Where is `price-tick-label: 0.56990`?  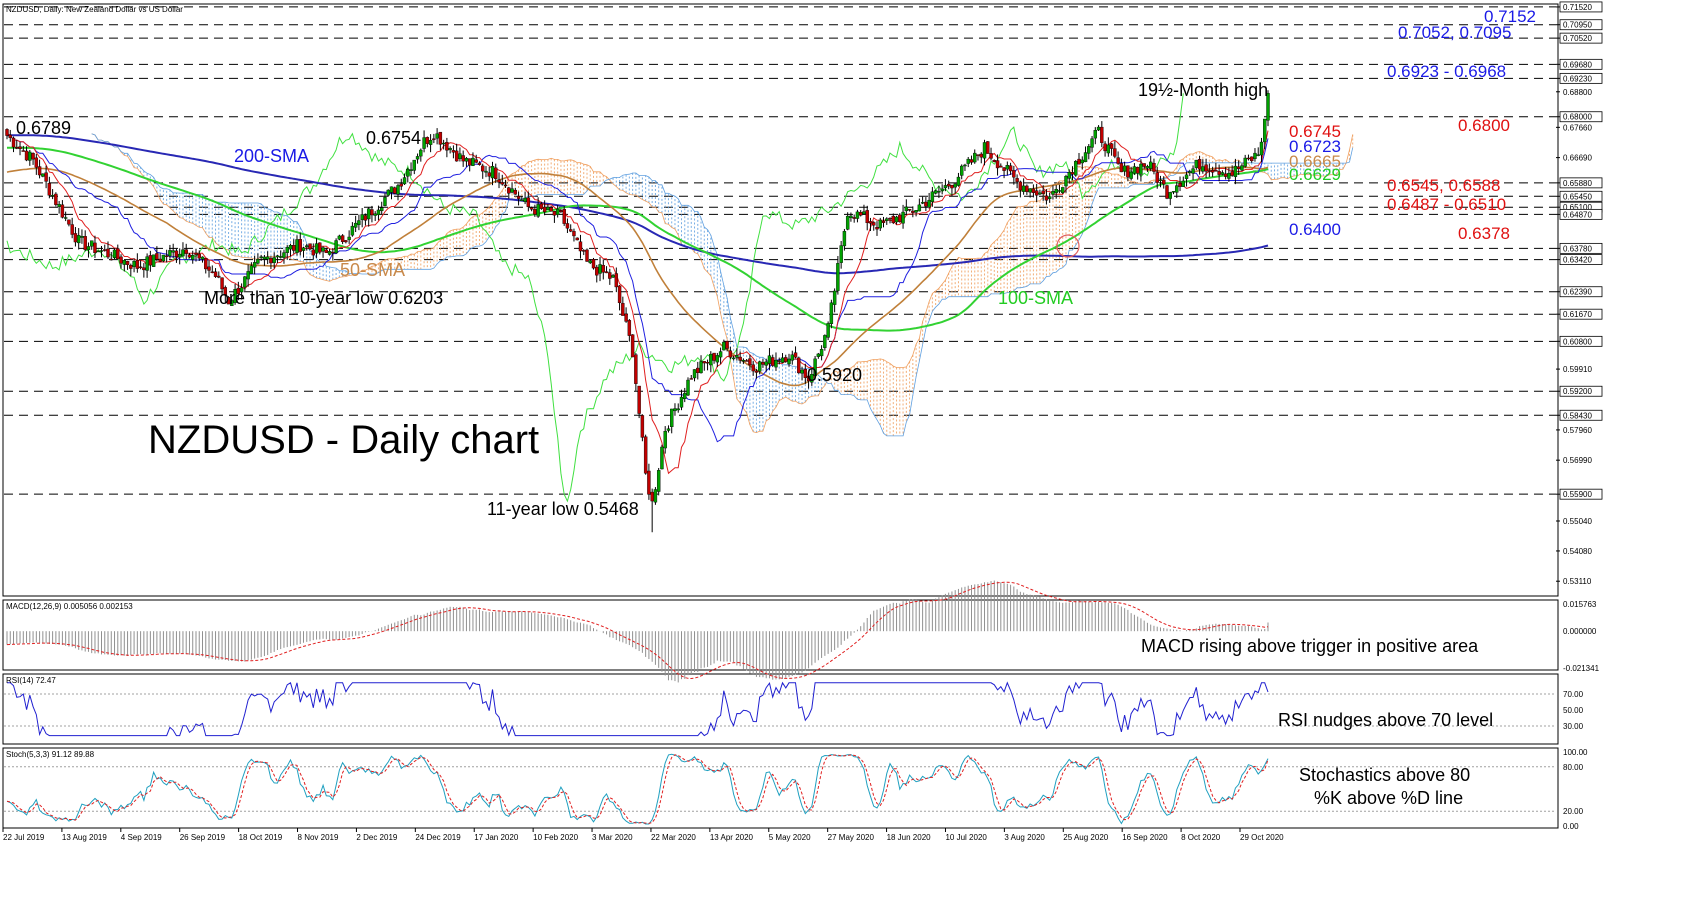
price-tick-label: 0.56990 is located at coordinates (1577, 460).